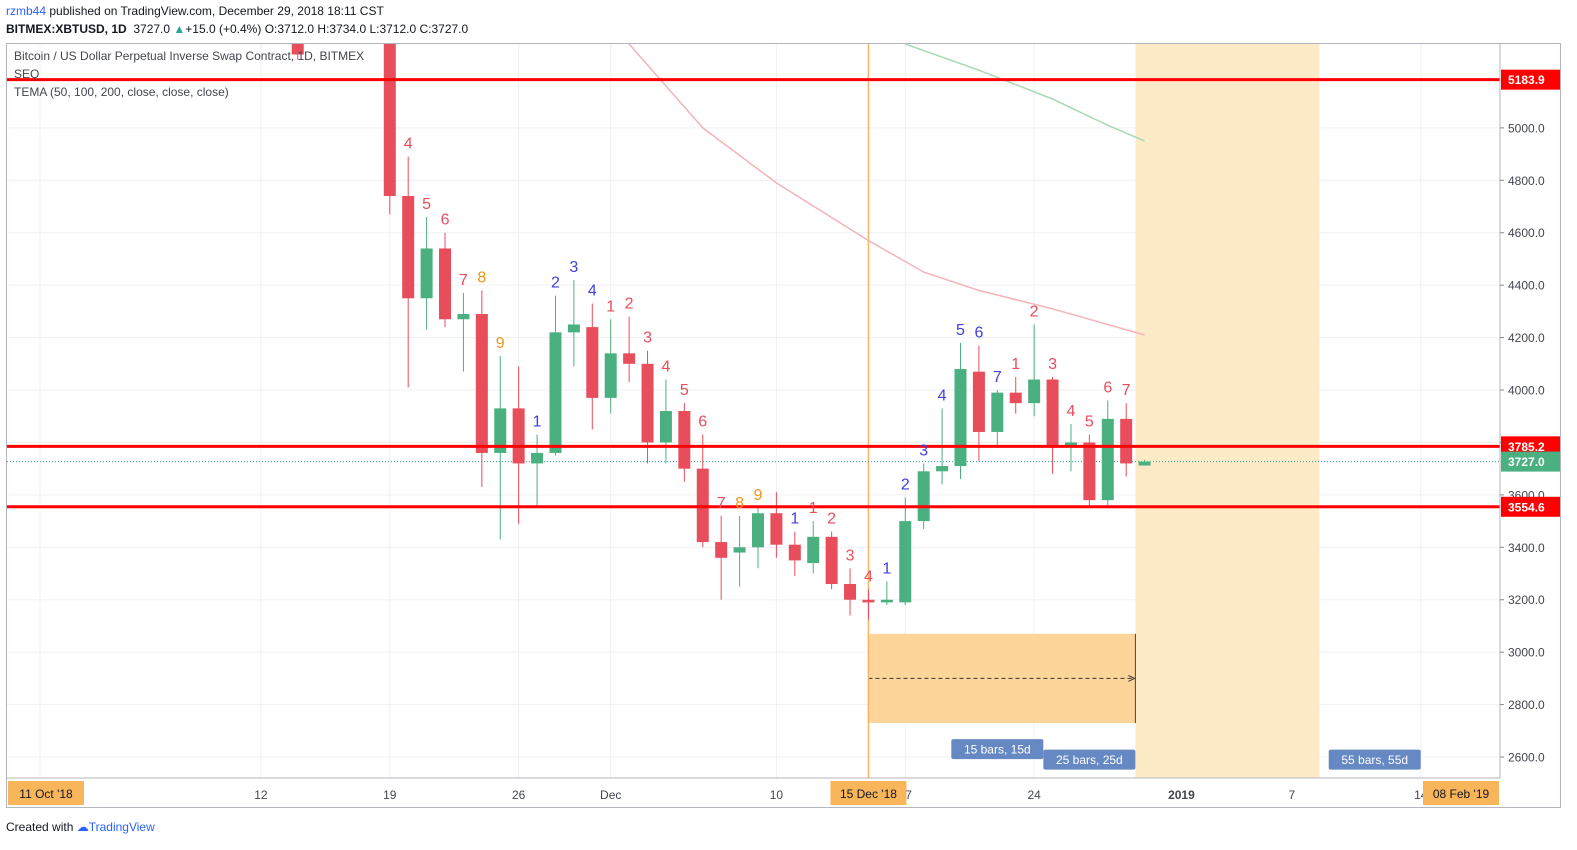 This screenshot has height=850, width=1577. I want to click on range-arrow-head-icon, so click(1132, 678).